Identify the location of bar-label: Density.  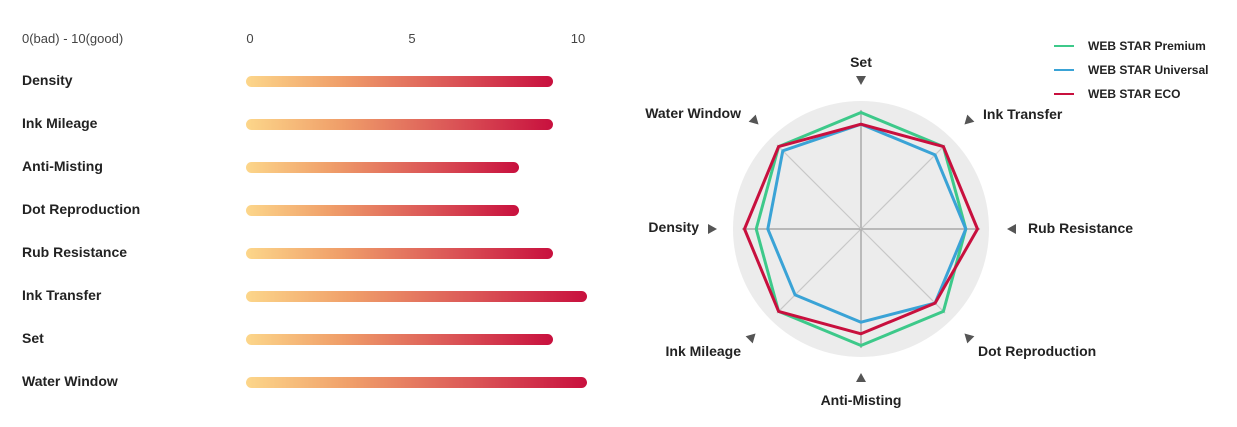
(47, 80).